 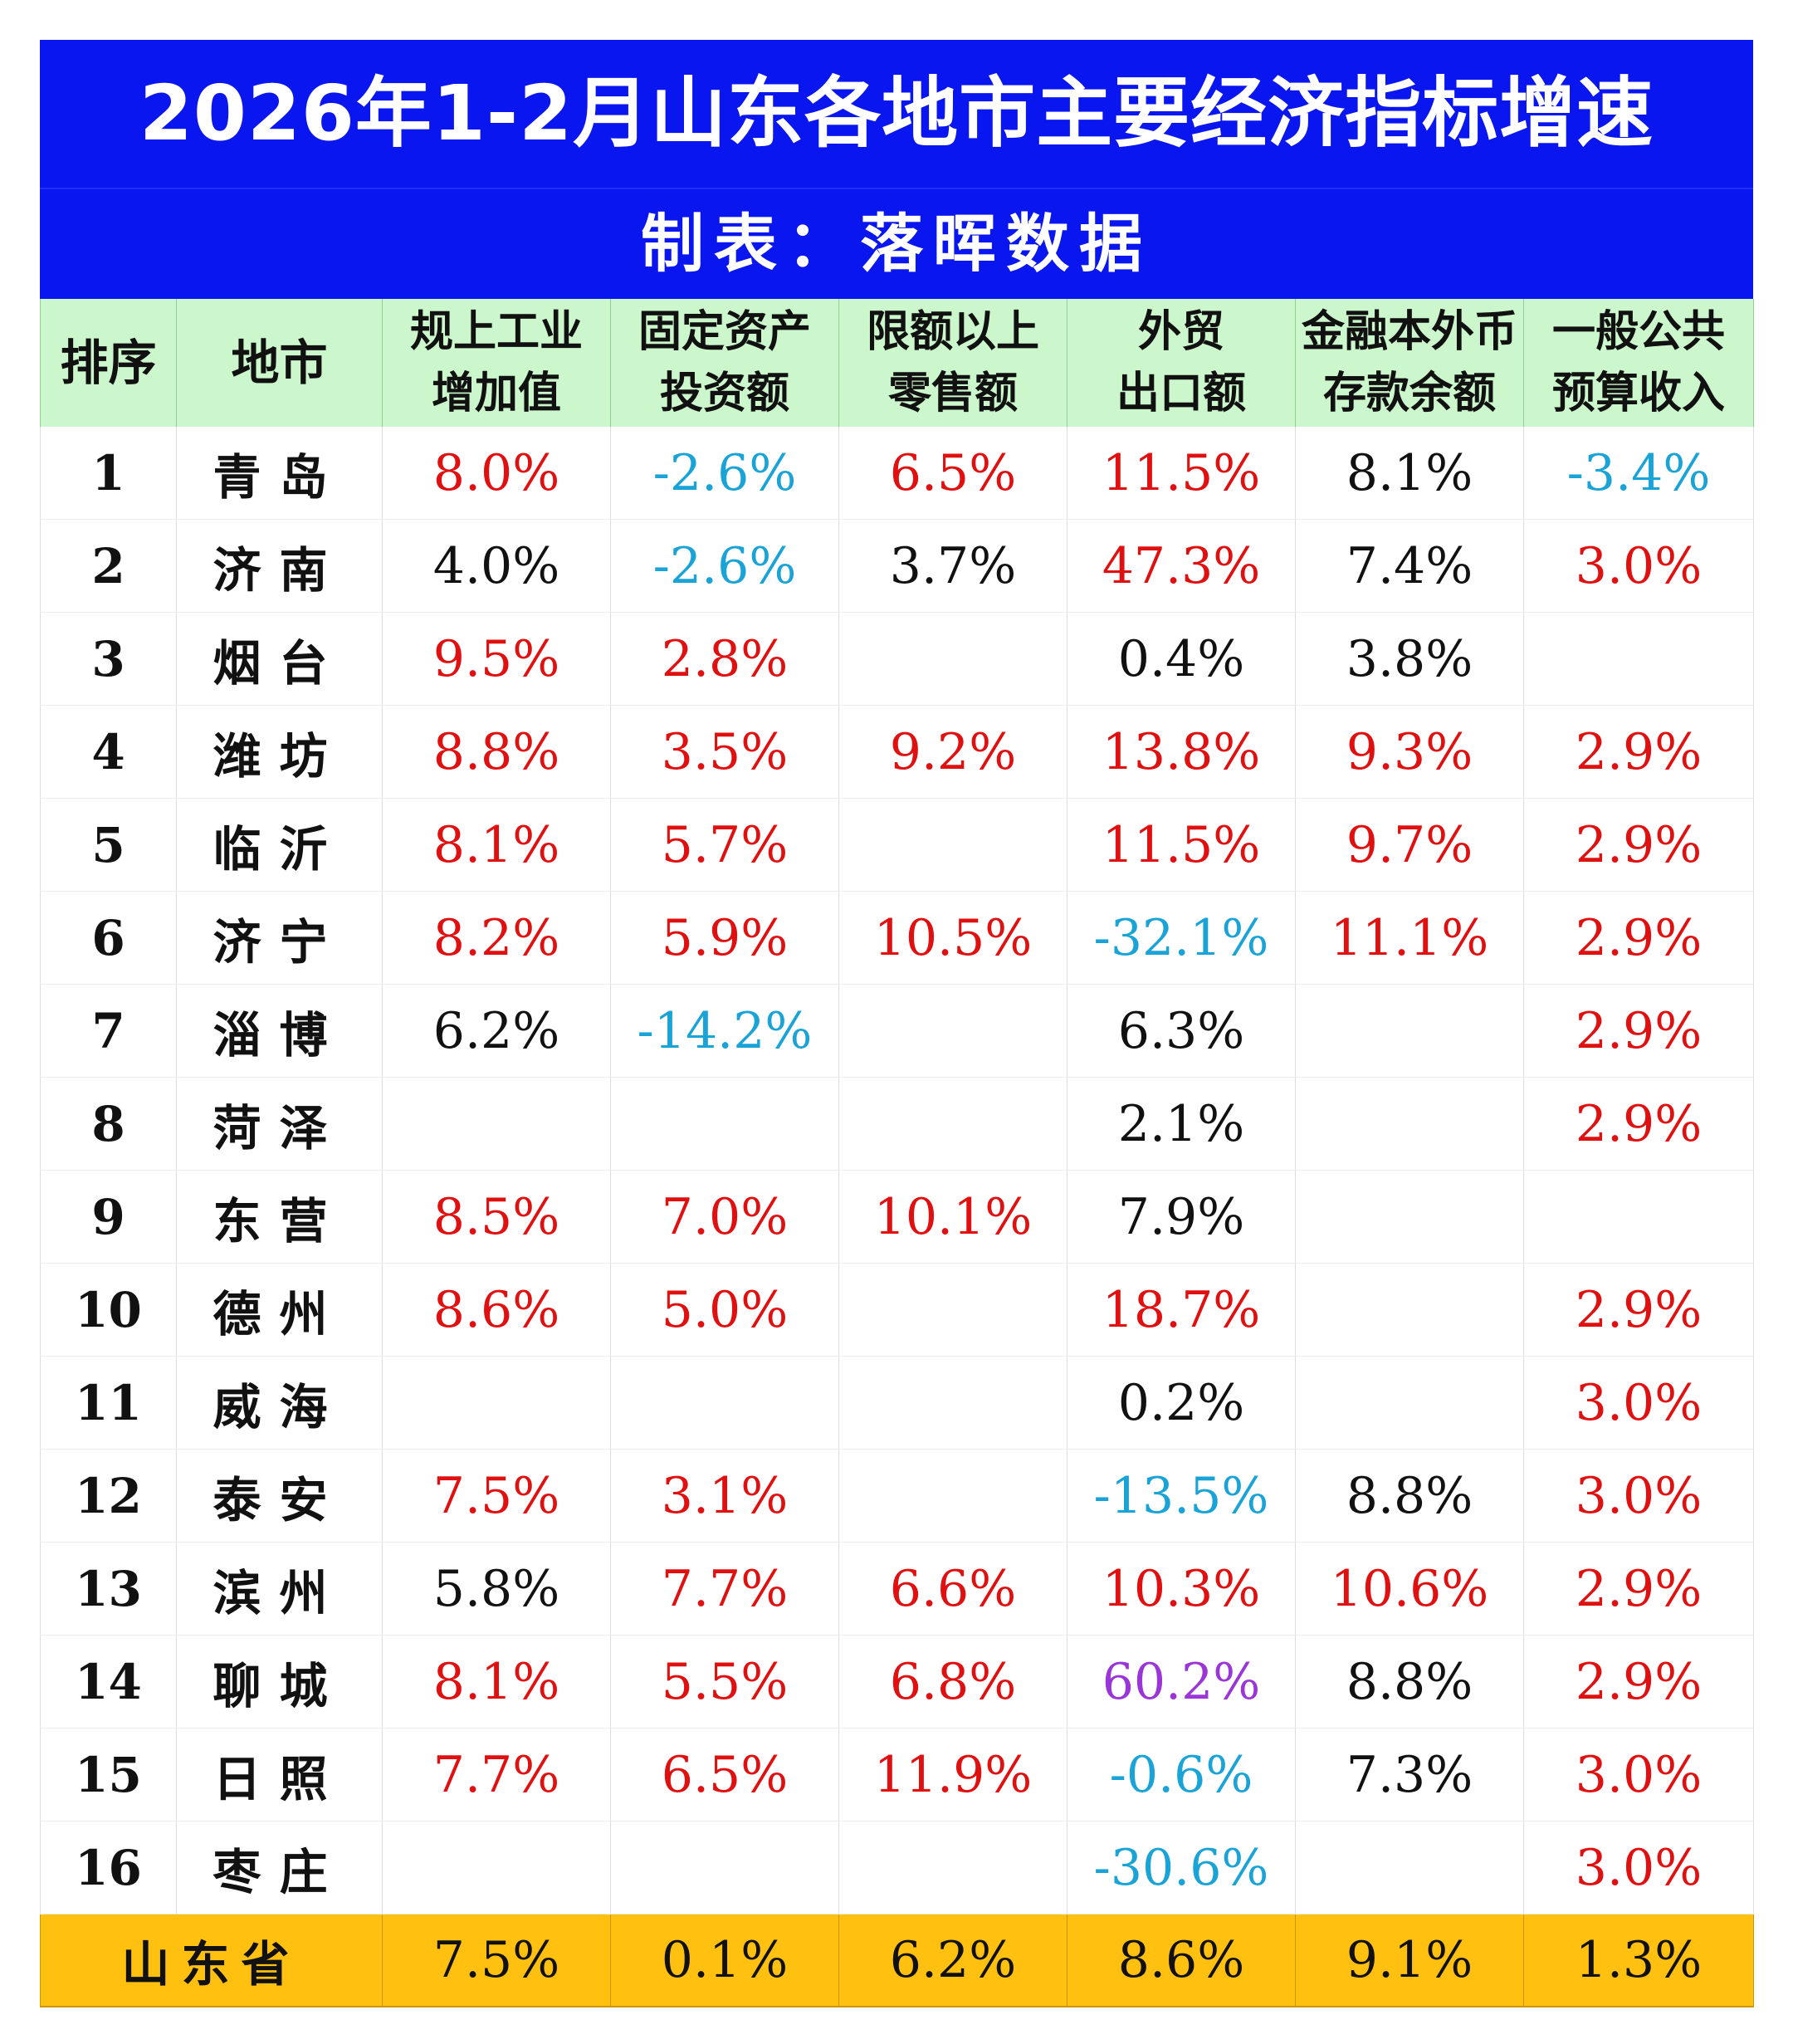 I want to click on city-cell: 济宁, so click(x=279, y=938).